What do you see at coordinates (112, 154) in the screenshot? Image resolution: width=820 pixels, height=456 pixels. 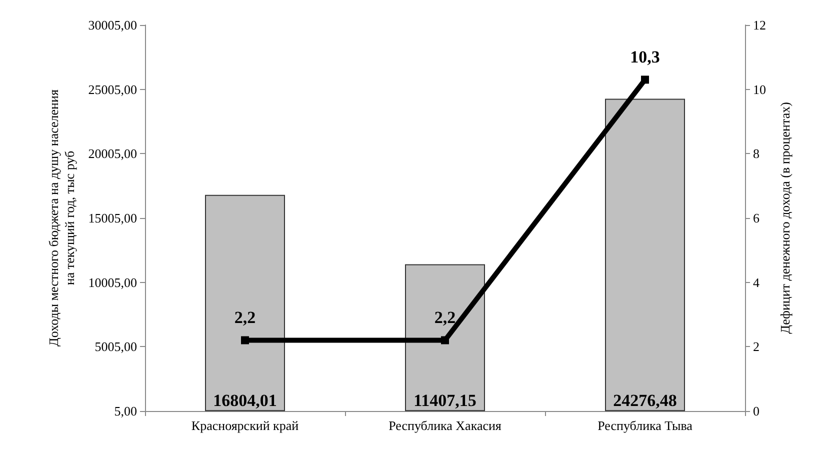 I see `y-tick-label: 20005,00` at bounding box center [112, 154].